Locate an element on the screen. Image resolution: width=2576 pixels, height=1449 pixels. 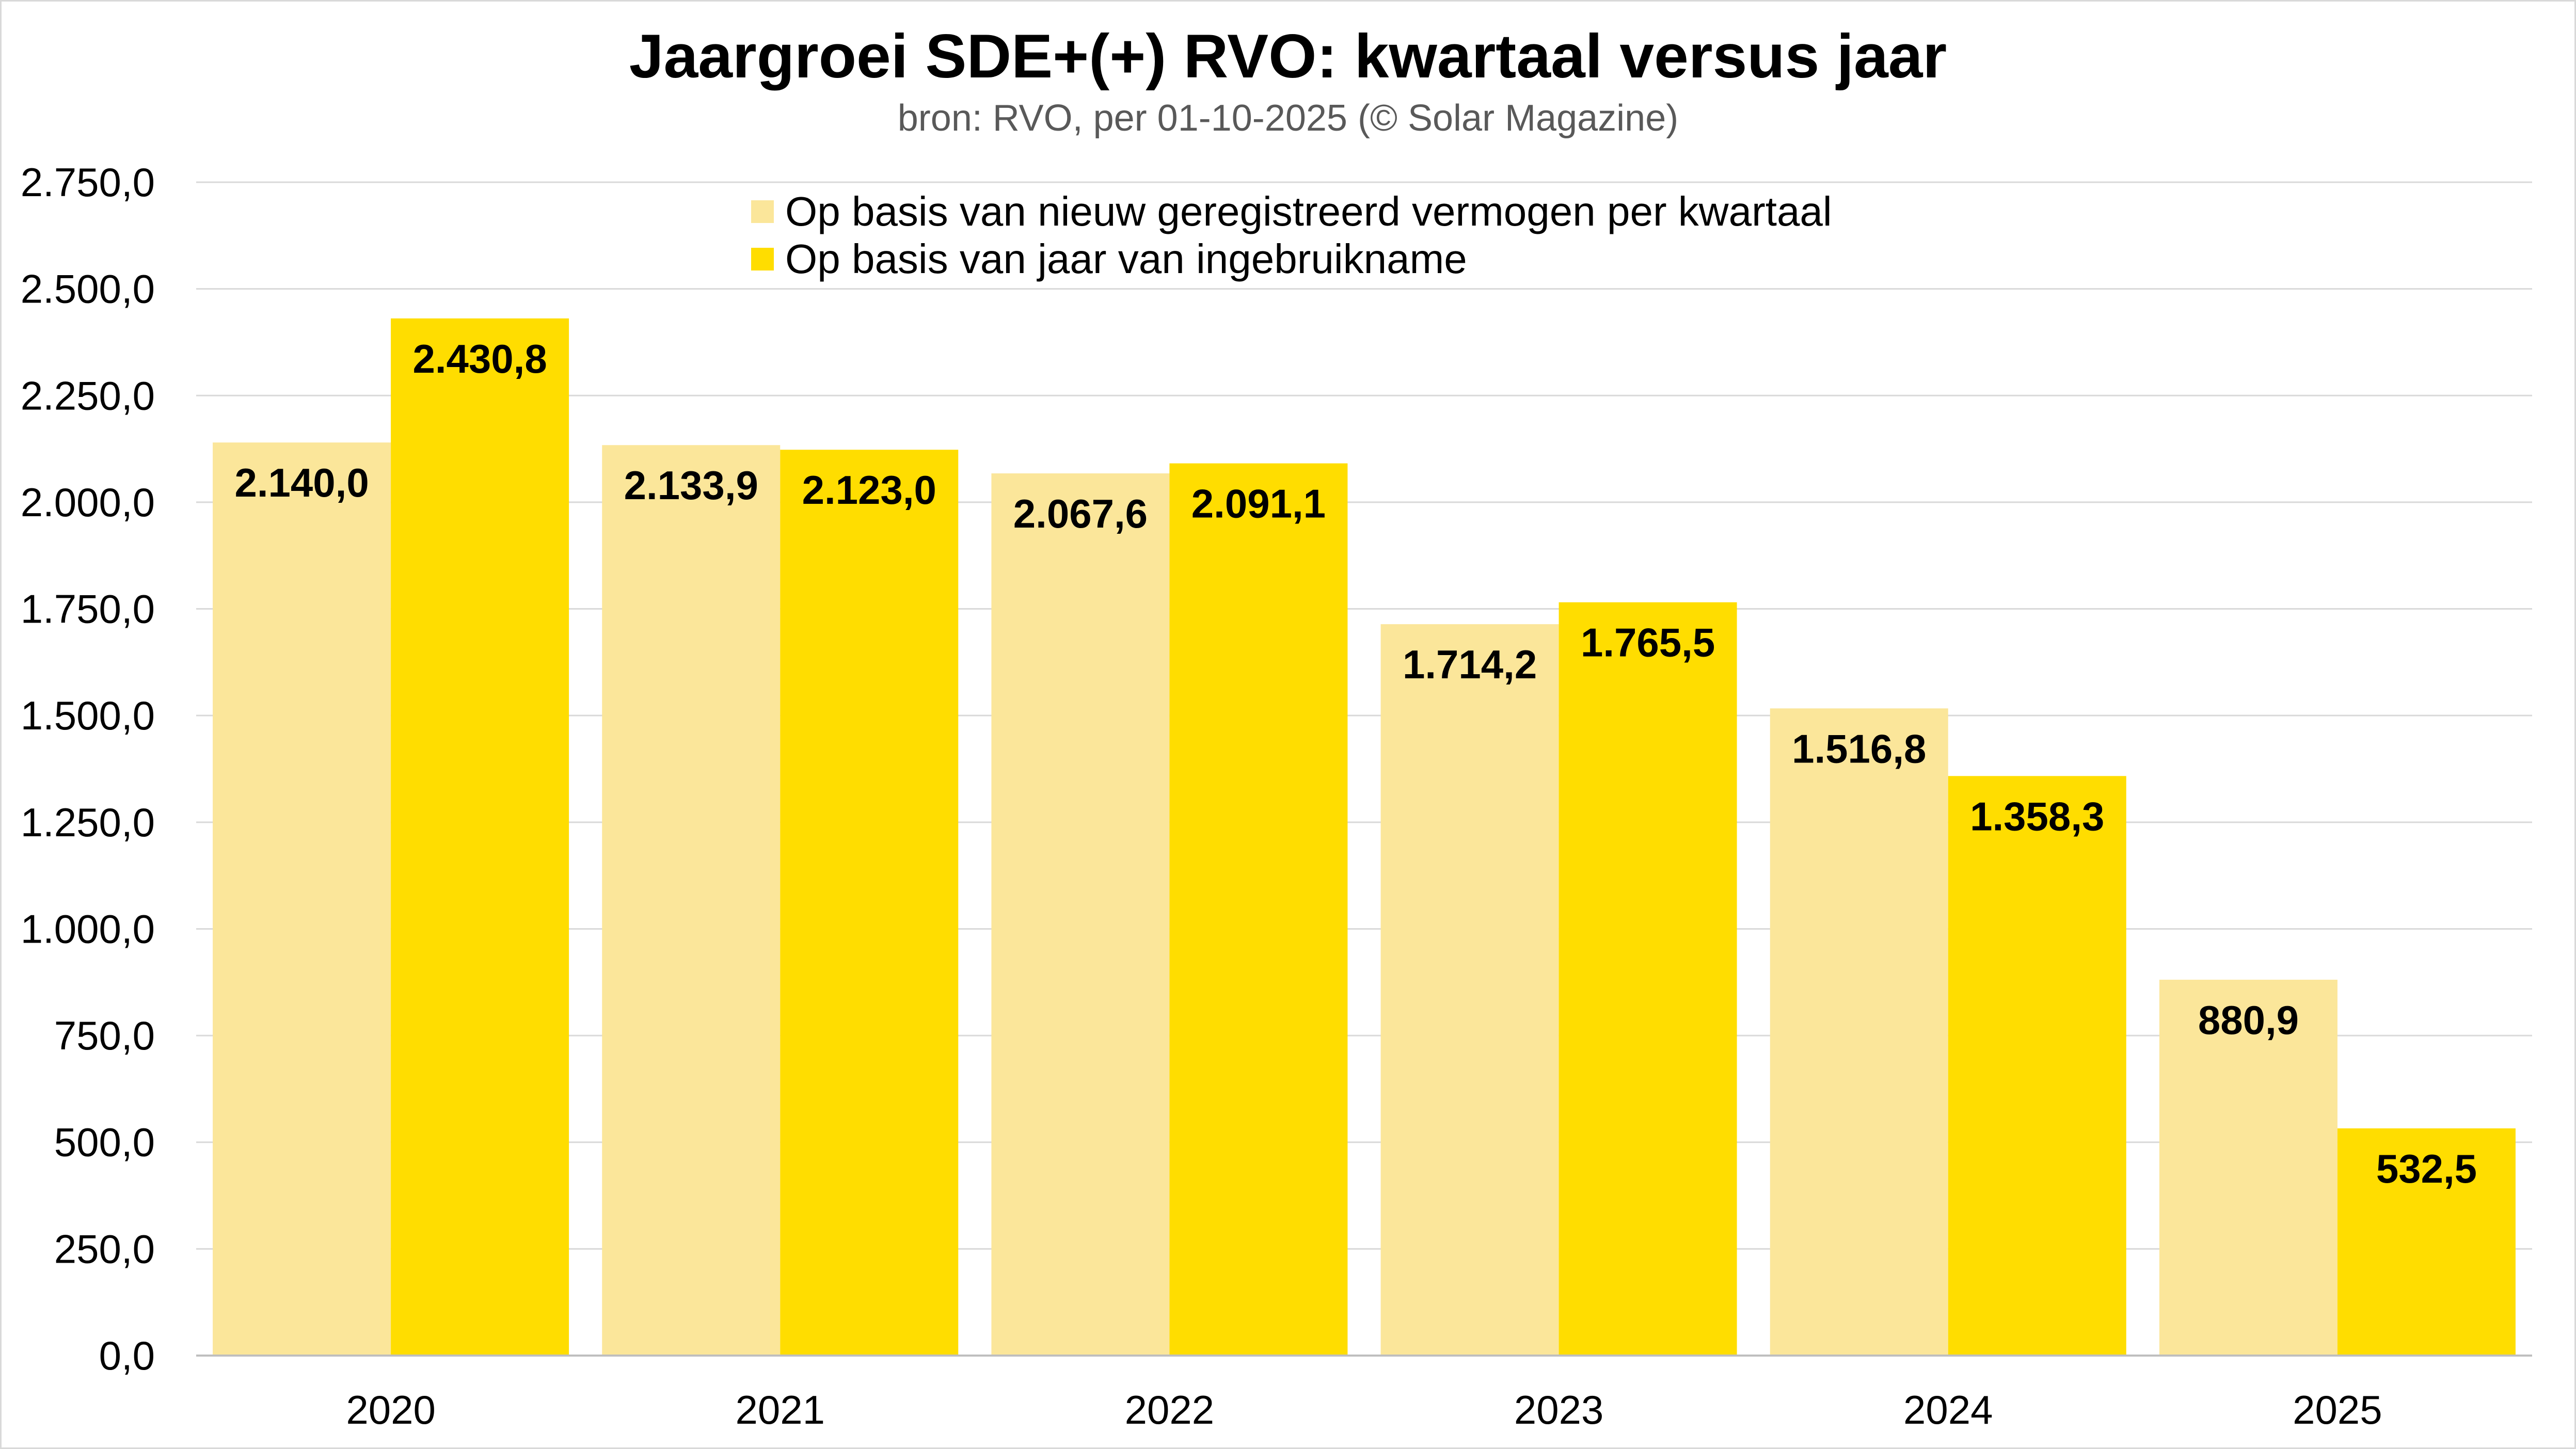
x-tick-label: 2025 is located at coordinates (2337, 1409).